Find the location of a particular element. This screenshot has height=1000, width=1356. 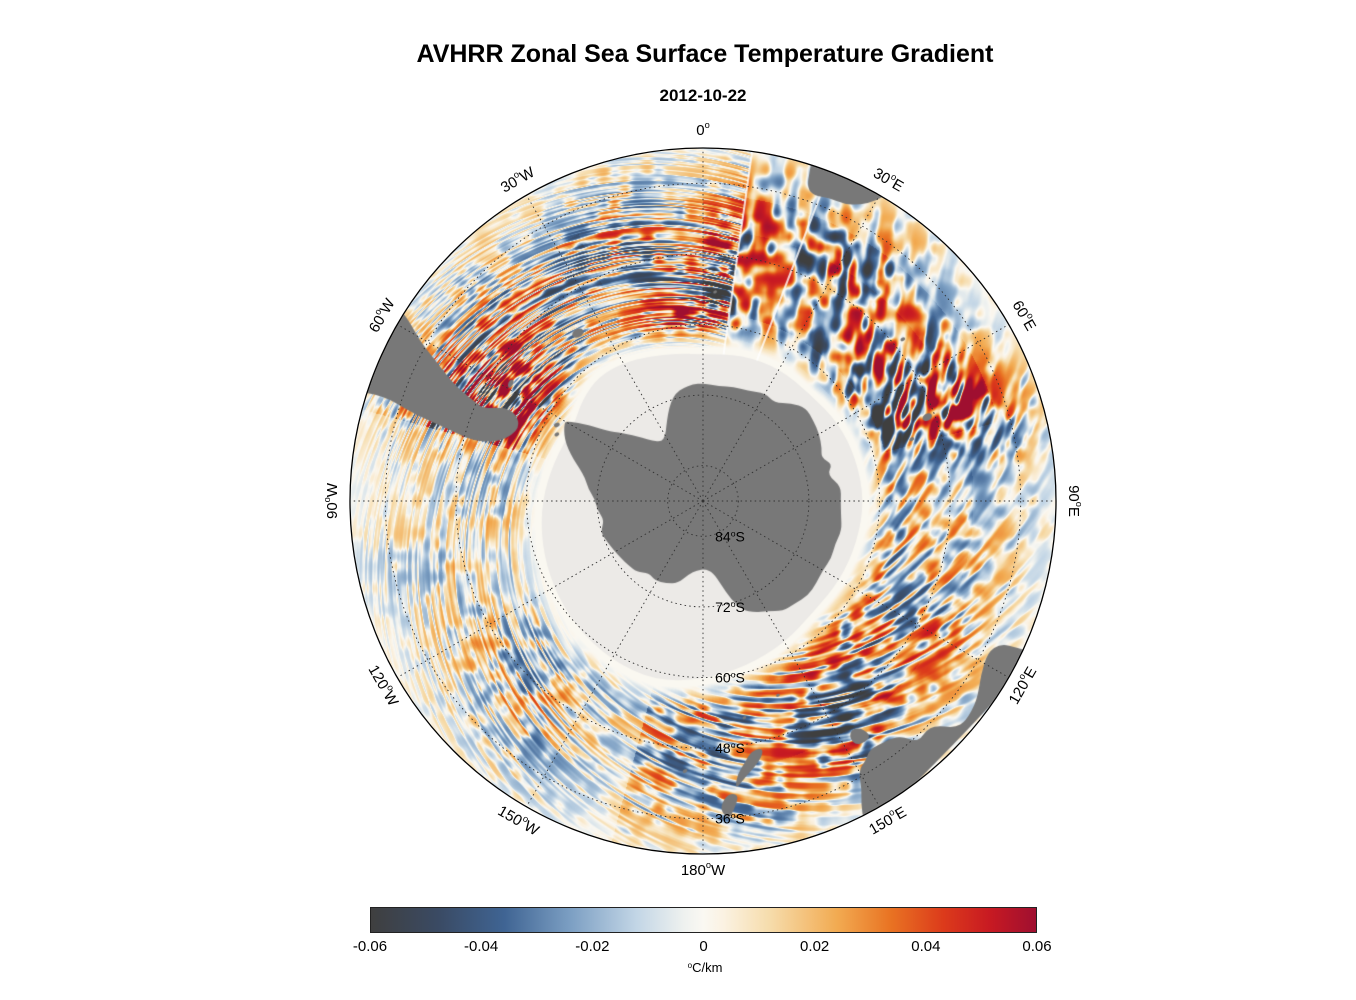

colorbar-tick-label: -0.04 is located at coordinates (481, 946).